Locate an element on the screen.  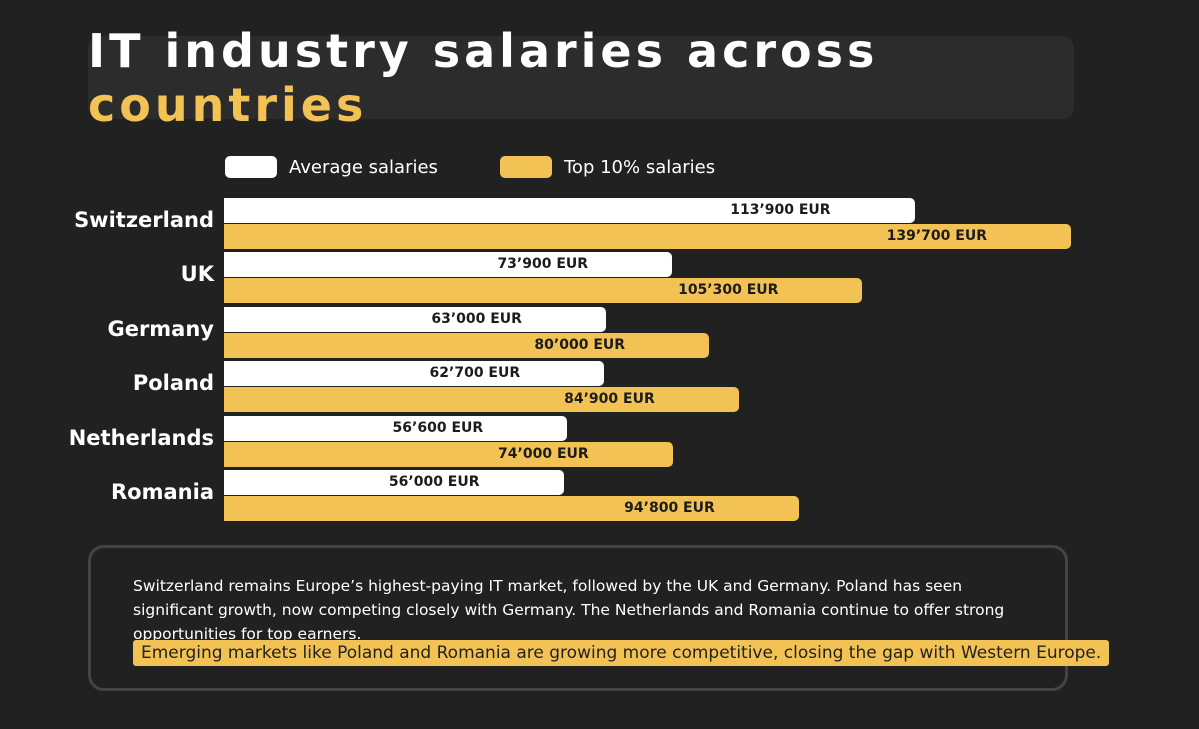
value-label: 113’900 EUR is located at coordinates (780, 210).